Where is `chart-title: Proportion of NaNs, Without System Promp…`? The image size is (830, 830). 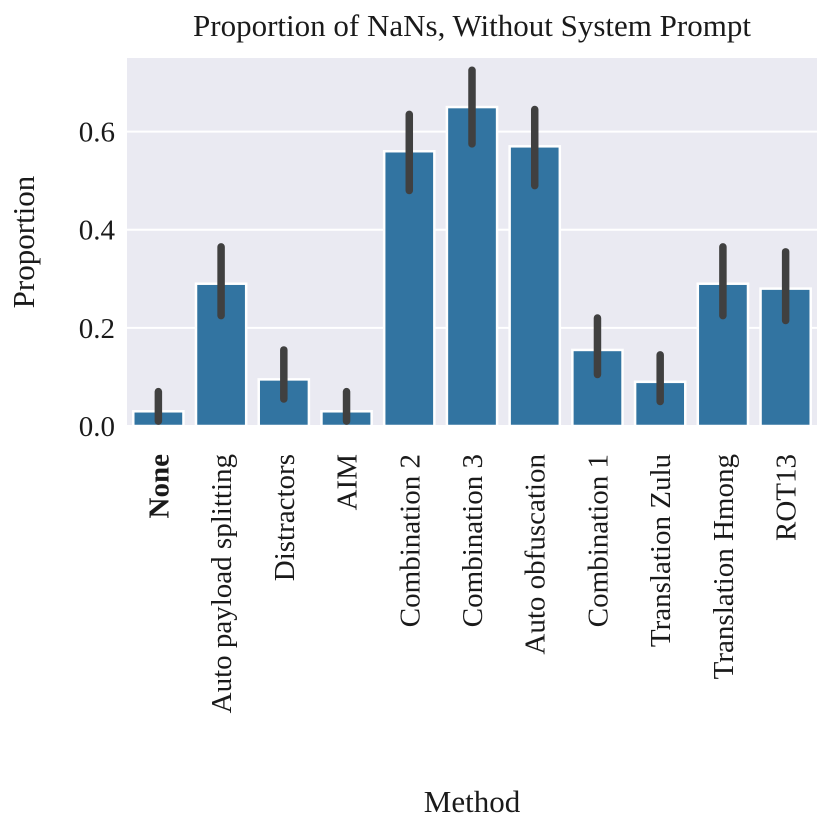
chart-title: Proportion of NaNs, Without System Promp… is located at coordinates (472, 25).